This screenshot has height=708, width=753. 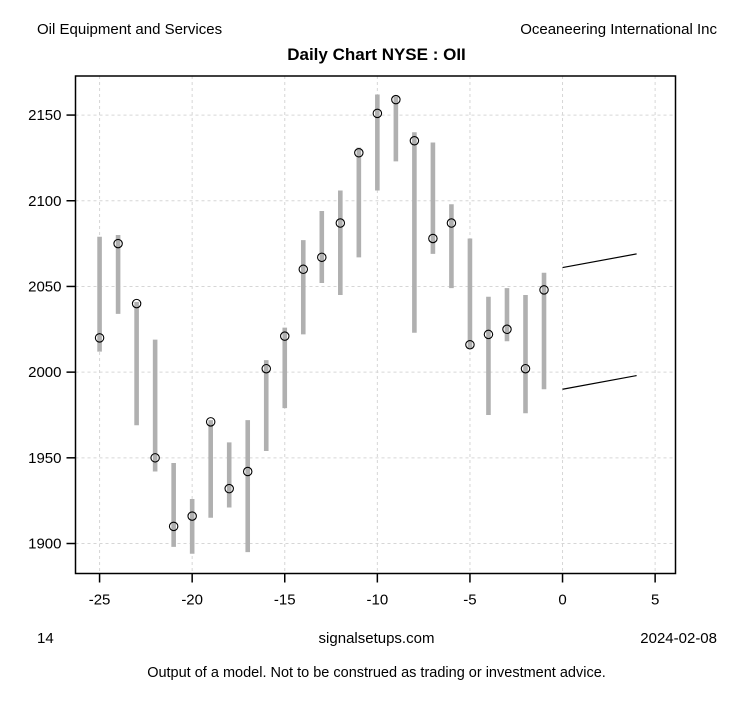 What do you see at coordinates (130, 29) in the screenshot?
I see `sector-label: Oil Equipment and Services` at bounding box center [130, 29].